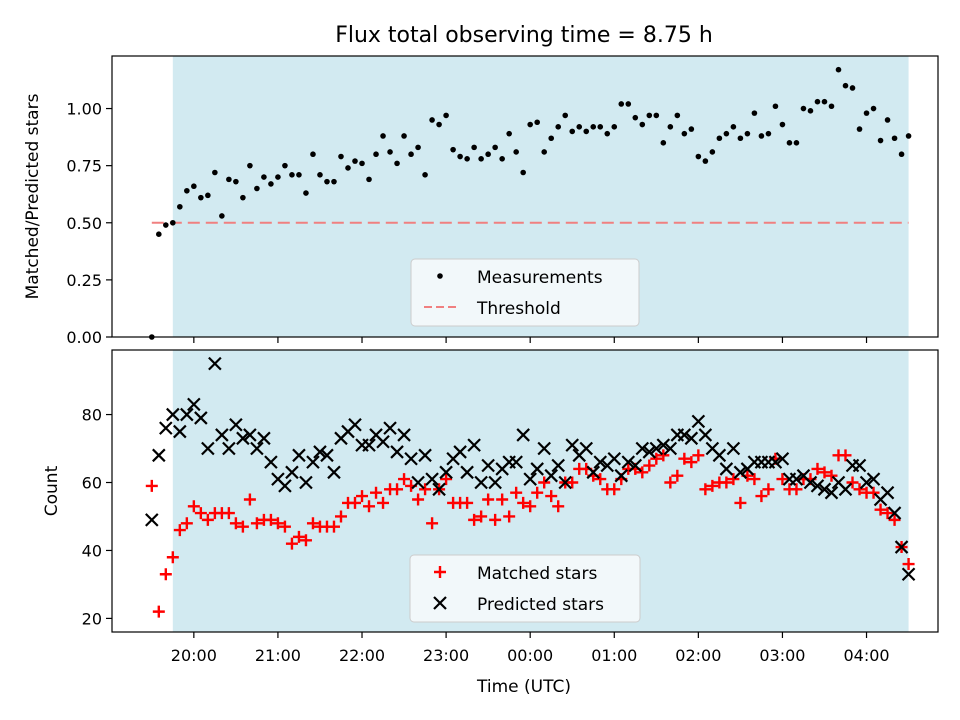 This screenshot has width=960, height=720. Describe the element at coordinates (52, 490) in the screenshot. I see `count-y-axis-label: Count` at that location.